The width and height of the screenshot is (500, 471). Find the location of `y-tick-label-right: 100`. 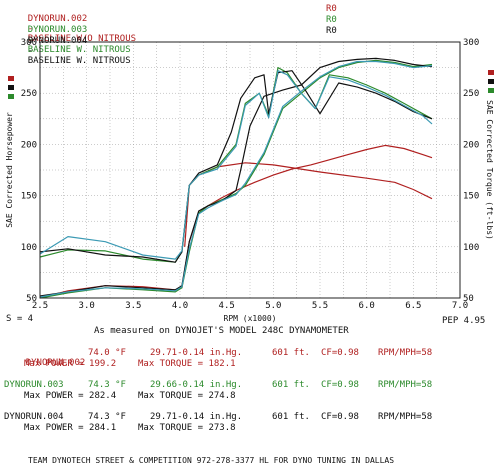

y-tick-label-right: 100 is located at coordinates (471, 248).